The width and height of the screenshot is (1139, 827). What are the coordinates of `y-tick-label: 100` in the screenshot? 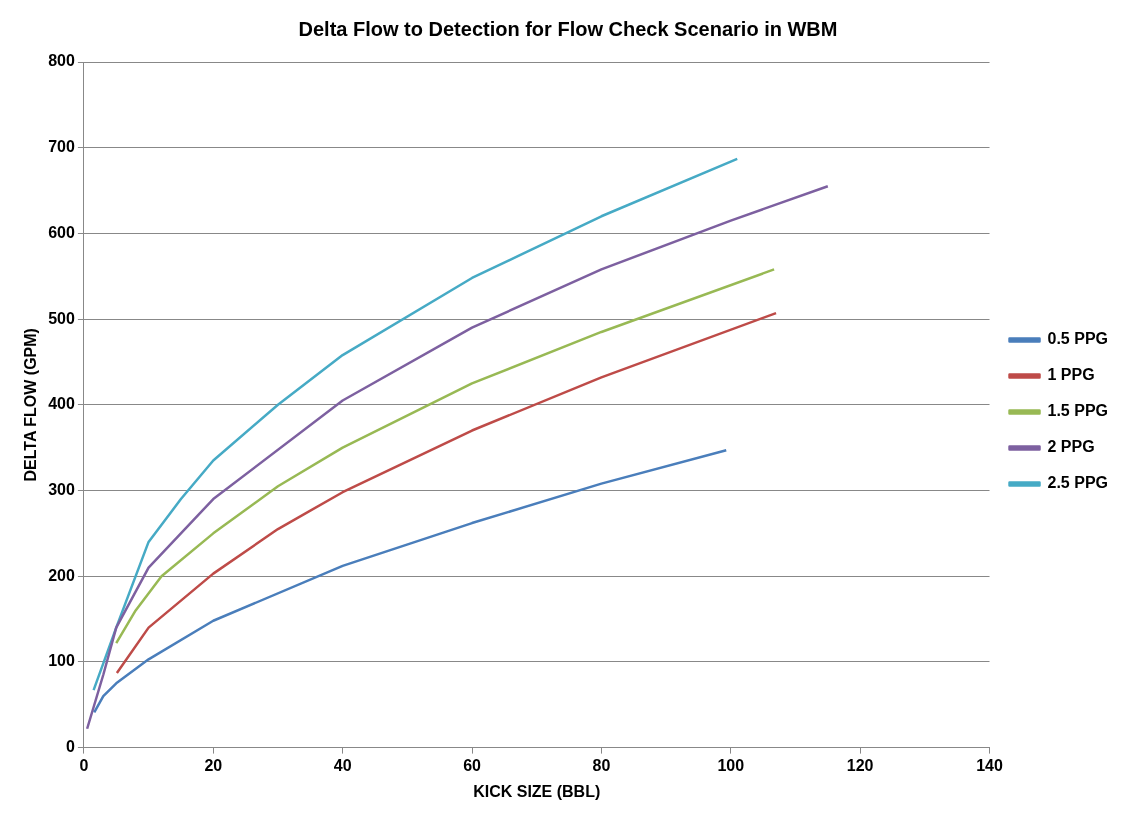 It's located at (61, 661).